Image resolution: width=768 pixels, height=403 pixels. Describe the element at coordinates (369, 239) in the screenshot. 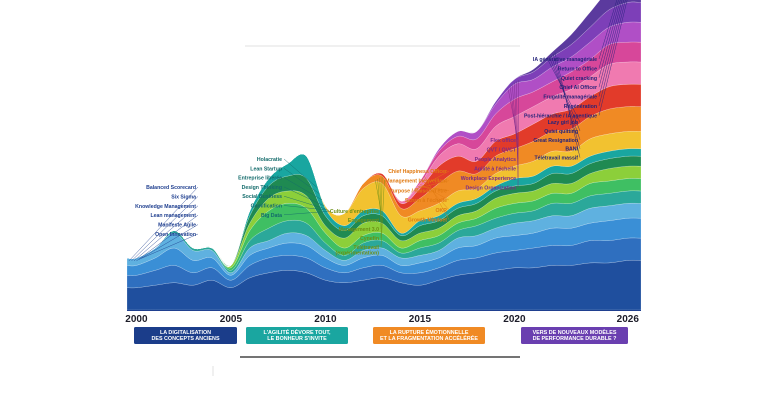

I see `annotation-label: Cynefin` at that location.